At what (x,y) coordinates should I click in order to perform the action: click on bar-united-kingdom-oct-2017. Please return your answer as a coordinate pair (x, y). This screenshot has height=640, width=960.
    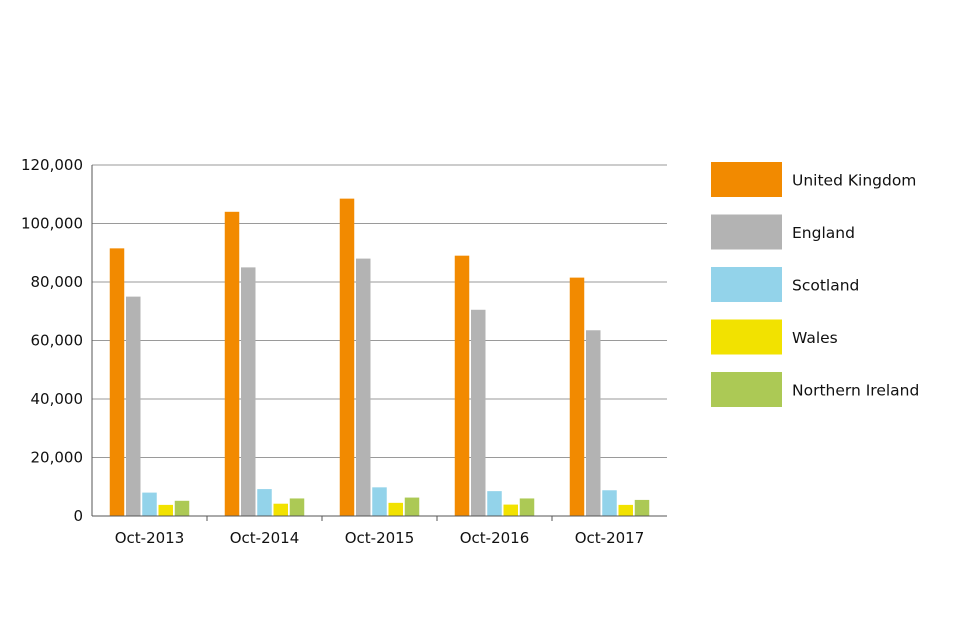
    Looking at the image, I should click on (577, 396).